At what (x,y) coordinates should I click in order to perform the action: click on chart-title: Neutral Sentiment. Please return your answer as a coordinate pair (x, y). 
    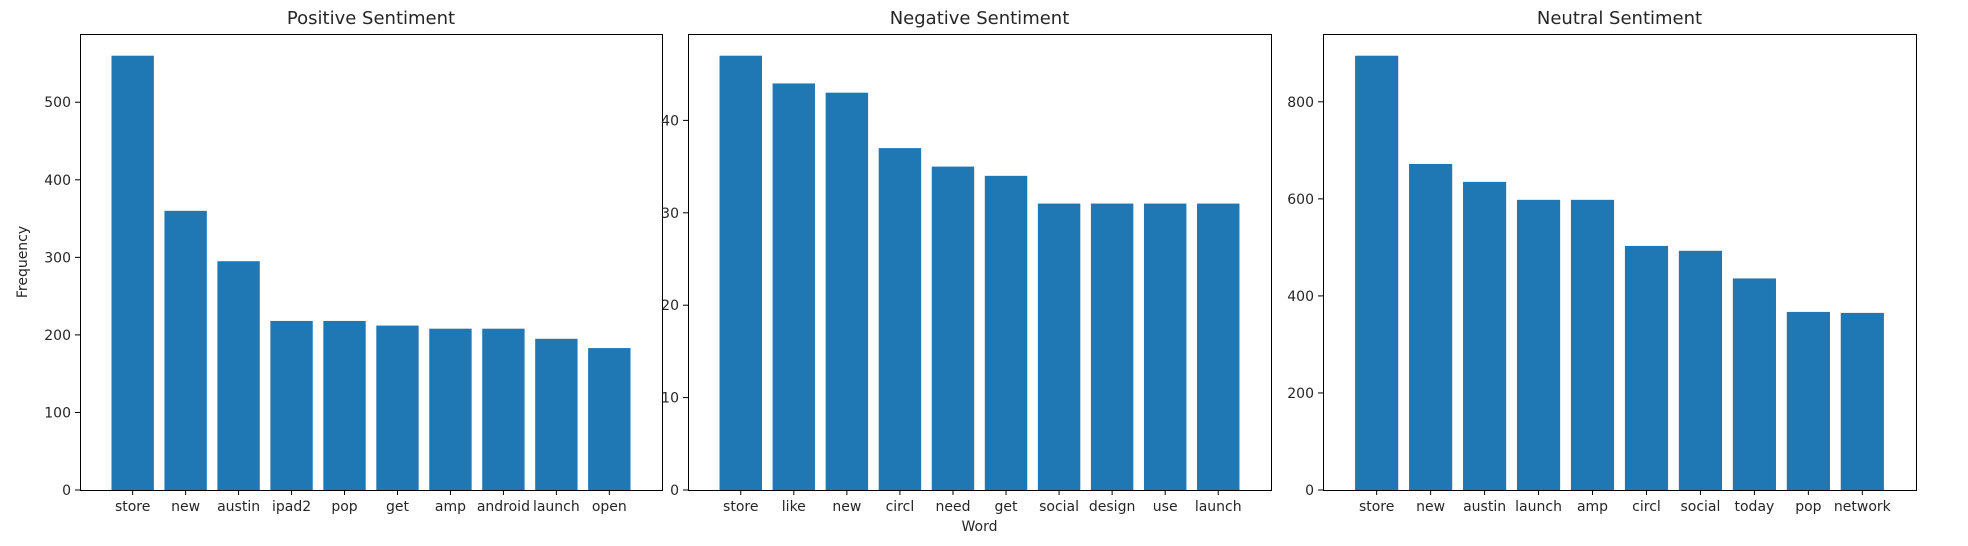
    Looking at the image, I should click on (1619, 18).